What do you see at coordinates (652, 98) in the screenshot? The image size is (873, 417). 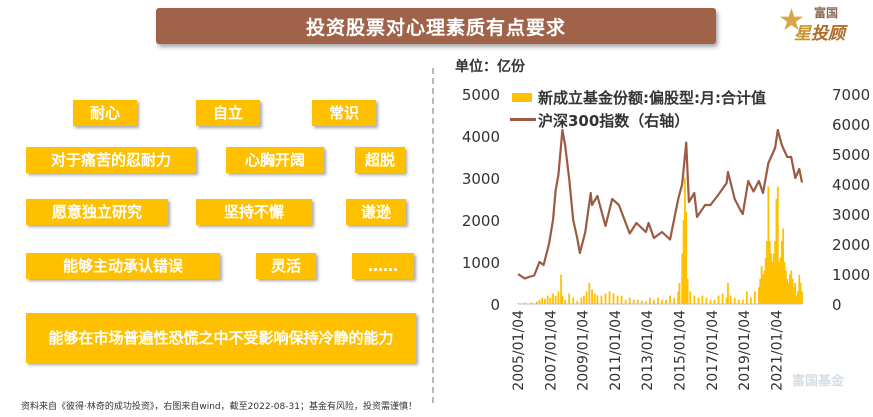 I see `legend-label-fund-shares: 新成立基金份额:偏股型:月:合计值` at bounding box center [652, 98].